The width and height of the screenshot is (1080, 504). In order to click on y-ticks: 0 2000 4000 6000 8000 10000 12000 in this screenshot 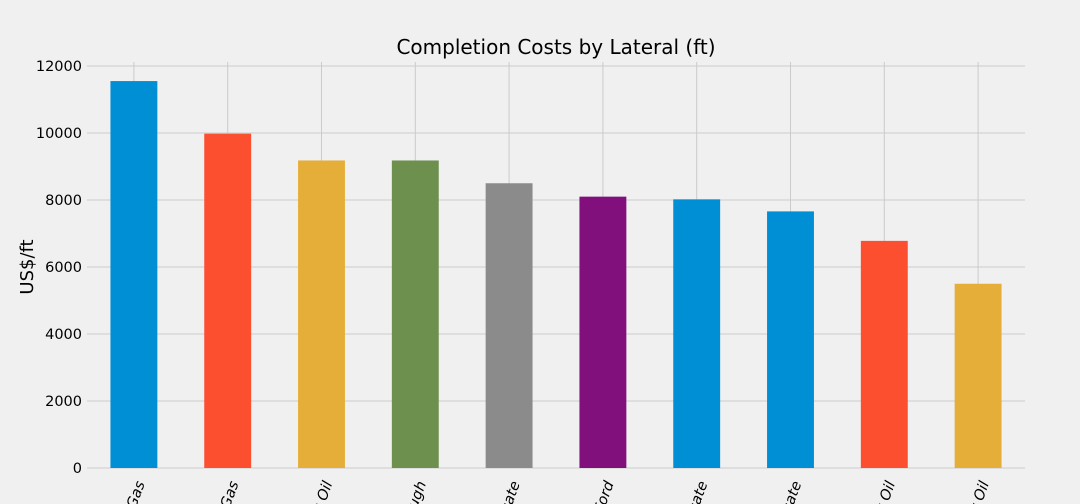, I will do `click(59, 268)`.